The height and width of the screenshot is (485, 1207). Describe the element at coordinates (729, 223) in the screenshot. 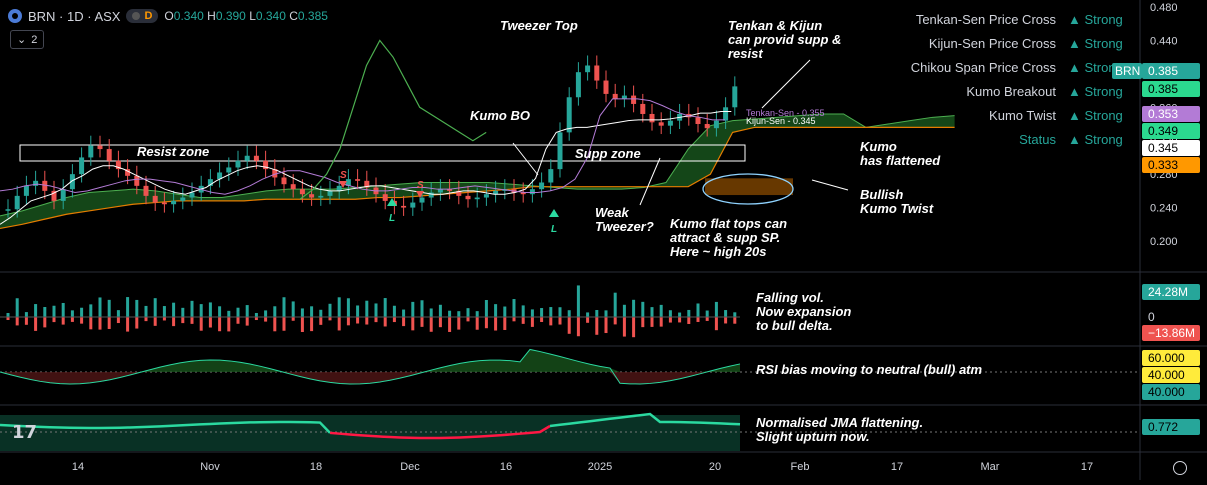

I see `annotation-line: Kumo flat tops can` at that location.